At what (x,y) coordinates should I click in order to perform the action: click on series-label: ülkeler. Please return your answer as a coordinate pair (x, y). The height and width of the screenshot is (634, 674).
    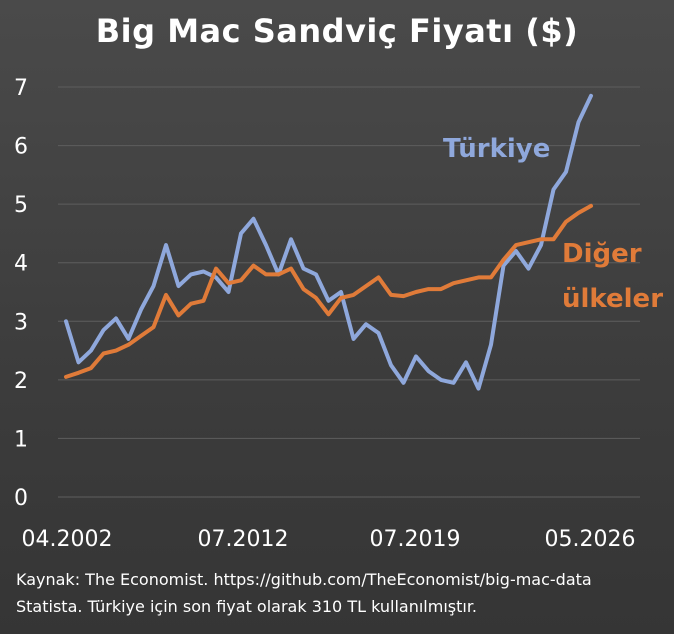
    Looking at the image, I should click on (612, 299).